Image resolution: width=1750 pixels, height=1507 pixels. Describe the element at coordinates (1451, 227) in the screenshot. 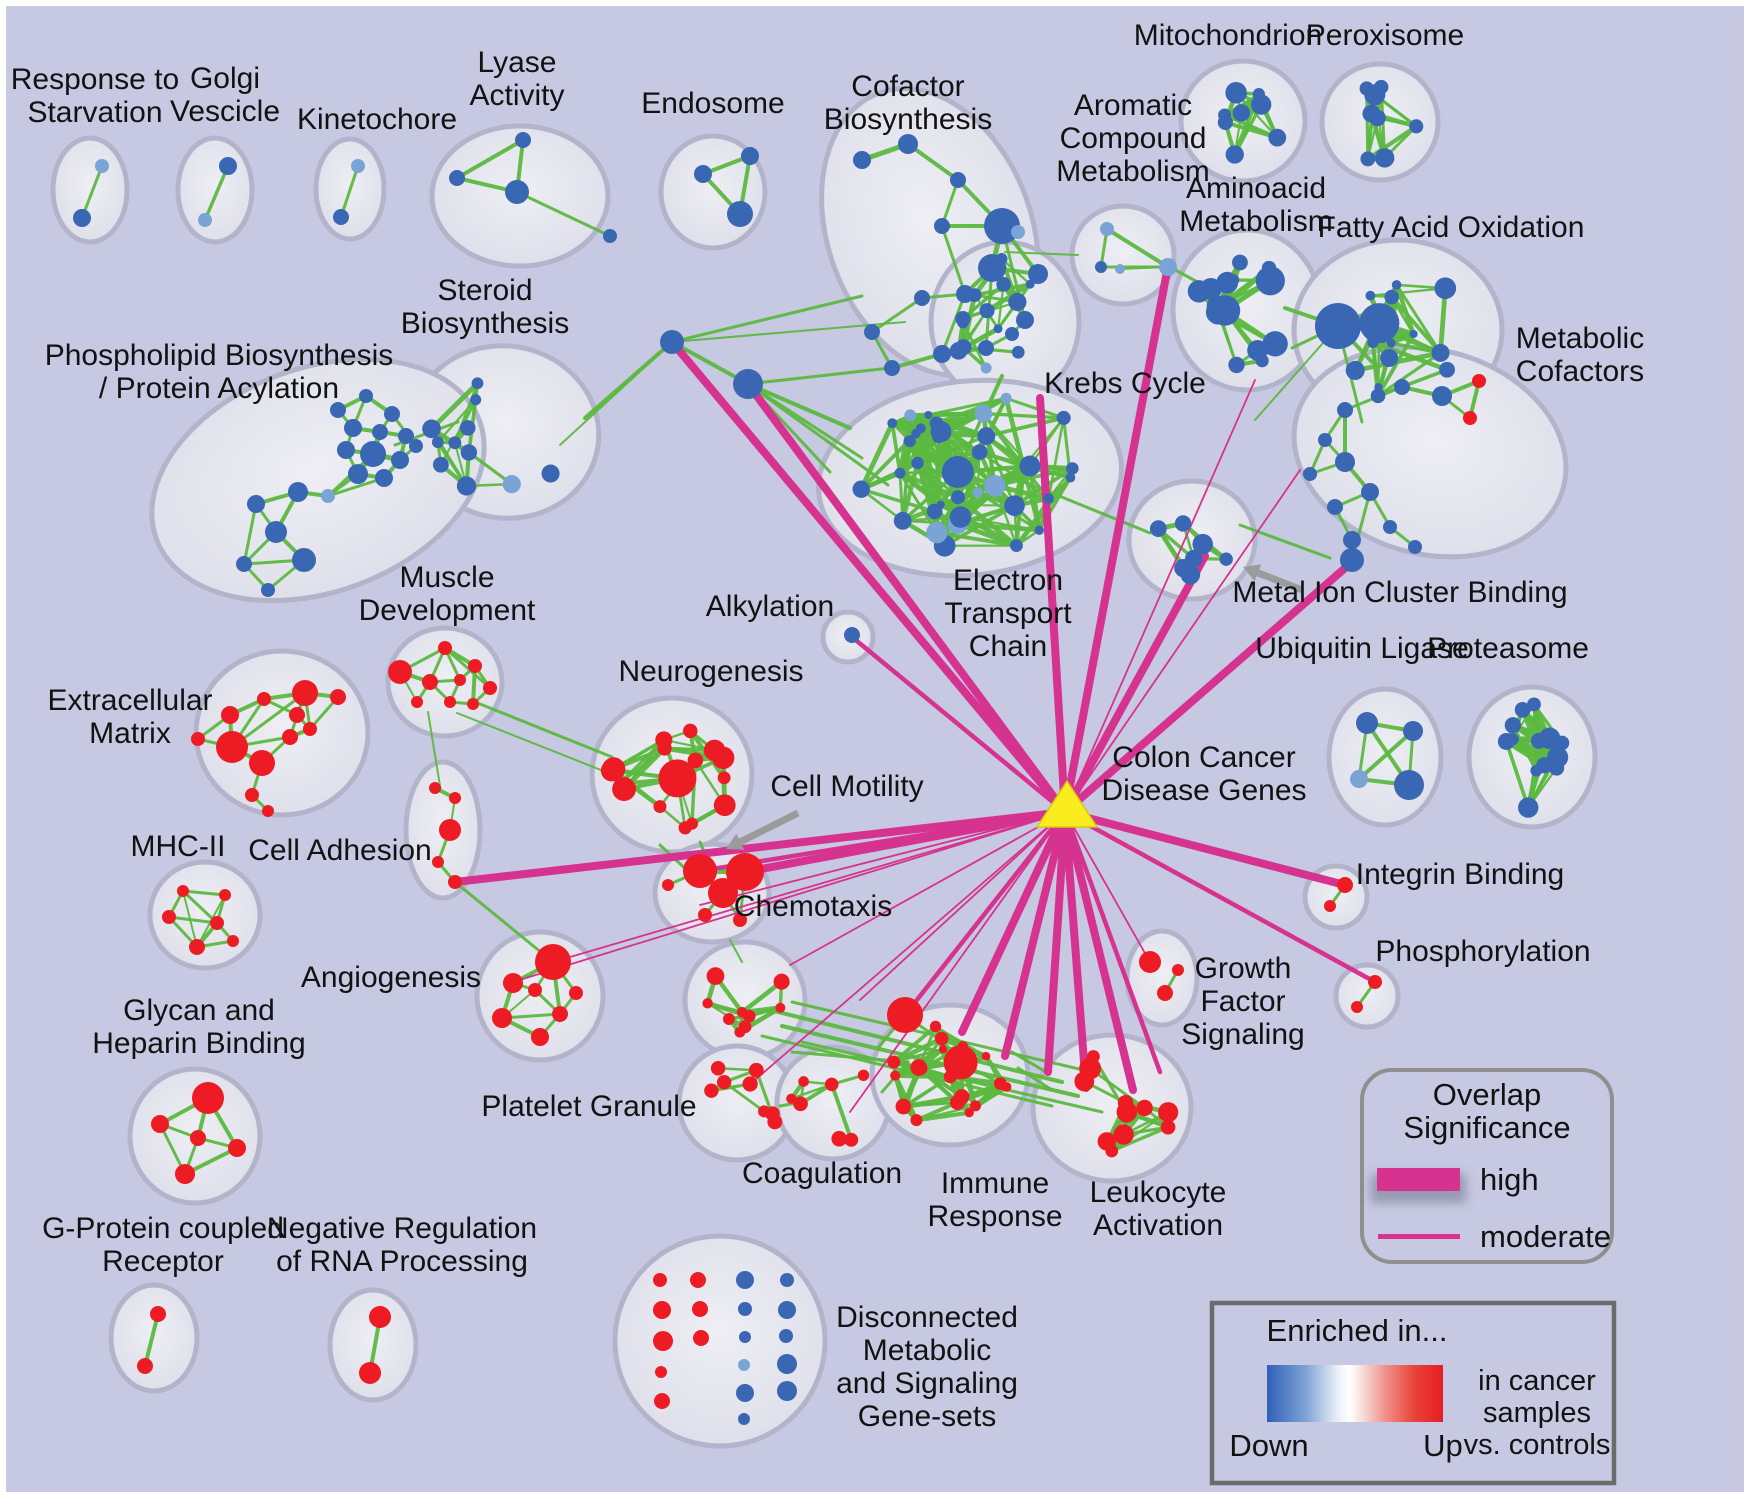

I see `label-fatty-acid-oxidation: Fatty Acid Oxidation` at that location.